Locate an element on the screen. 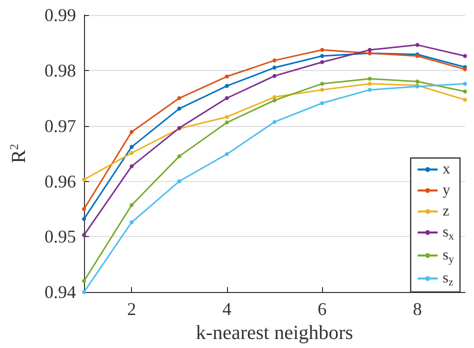 The height and width of the screenshot is (348, 474). y-tick-label: 0.94 is located at coordinates (60, 292).